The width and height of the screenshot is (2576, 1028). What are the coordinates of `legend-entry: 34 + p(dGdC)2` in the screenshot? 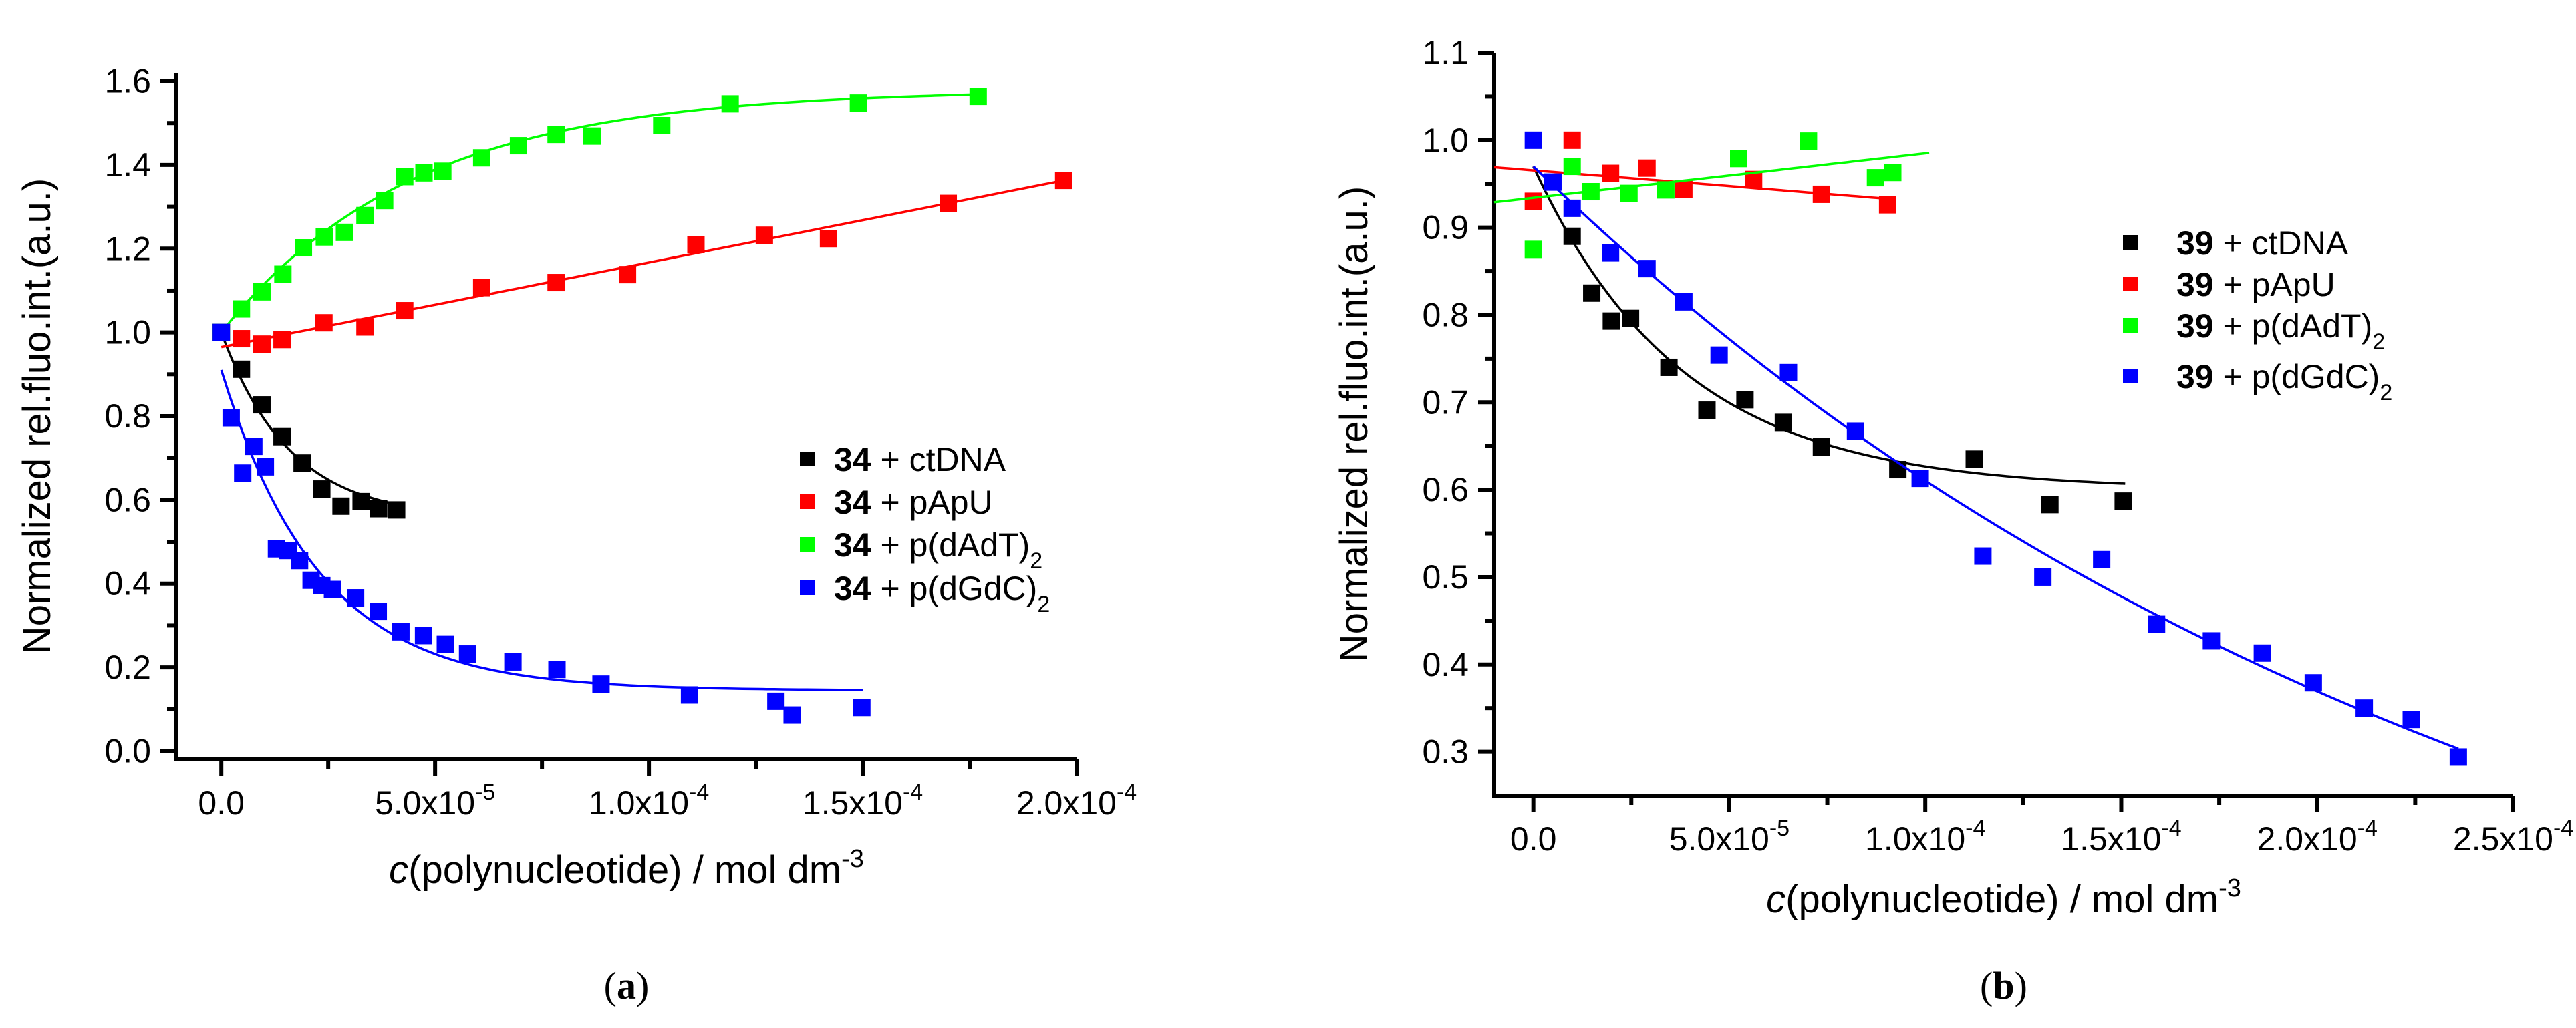 It's located at (942, 593).